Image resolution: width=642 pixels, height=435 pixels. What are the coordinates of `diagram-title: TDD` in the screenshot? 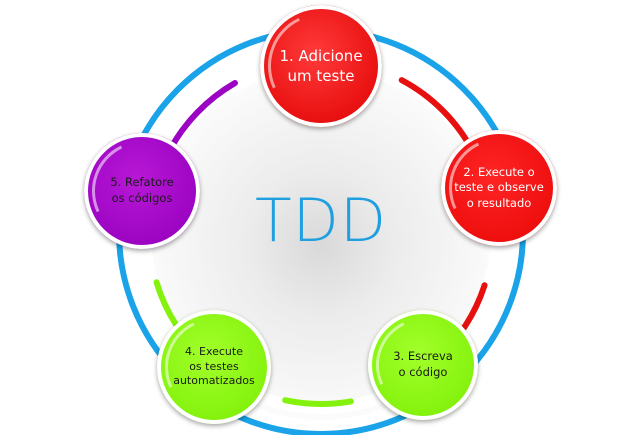 It's located at (321, 221).